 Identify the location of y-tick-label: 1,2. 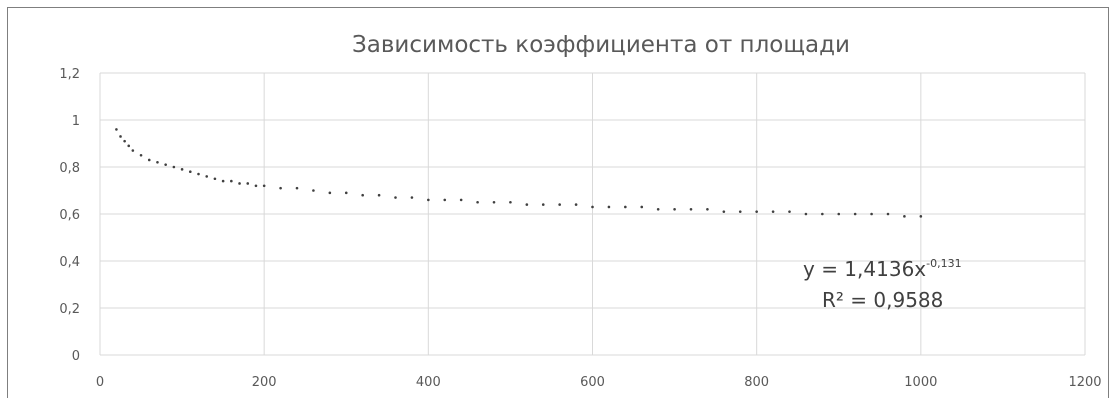
(69, 74).